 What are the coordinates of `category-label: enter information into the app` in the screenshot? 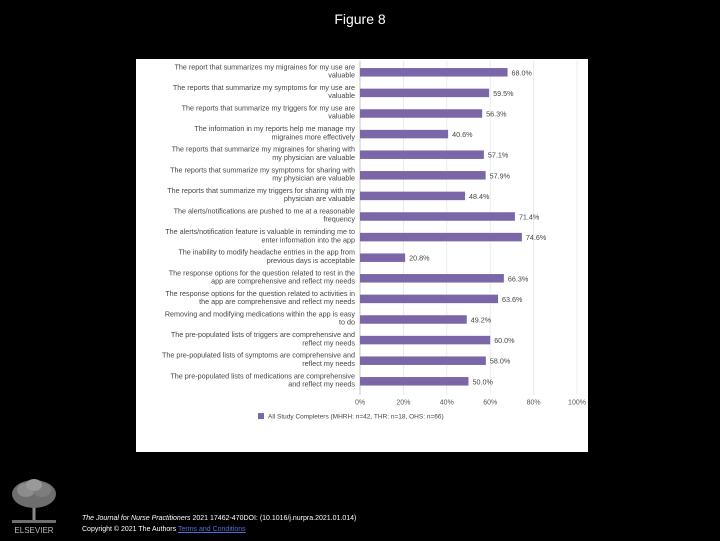 It's located at (309, 239).